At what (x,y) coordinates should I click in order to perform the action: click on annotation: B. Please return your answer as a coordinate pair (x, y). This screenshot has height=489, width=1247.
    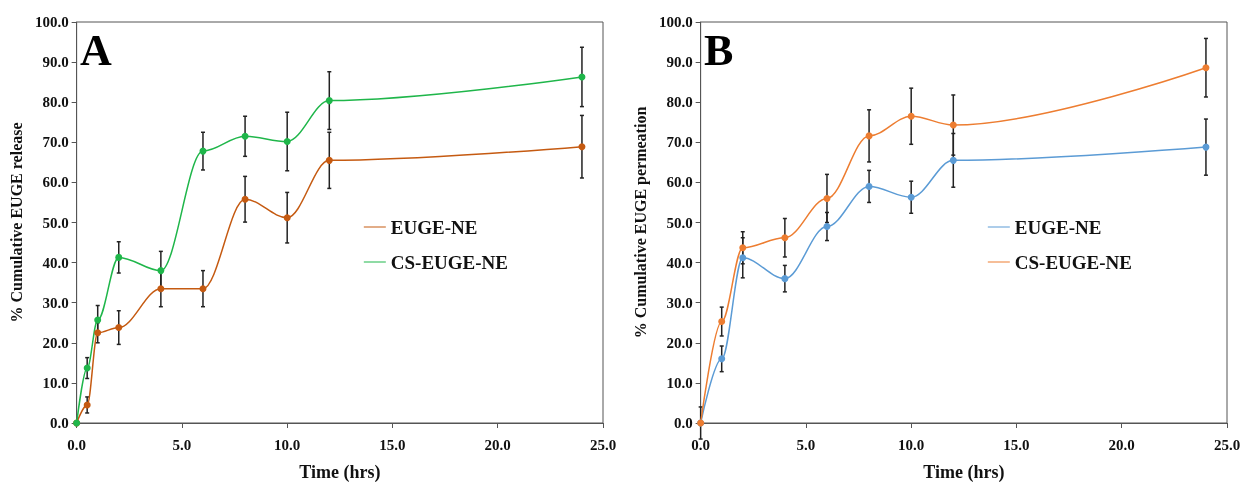
    Looking at the image, I should click on (719, 50).